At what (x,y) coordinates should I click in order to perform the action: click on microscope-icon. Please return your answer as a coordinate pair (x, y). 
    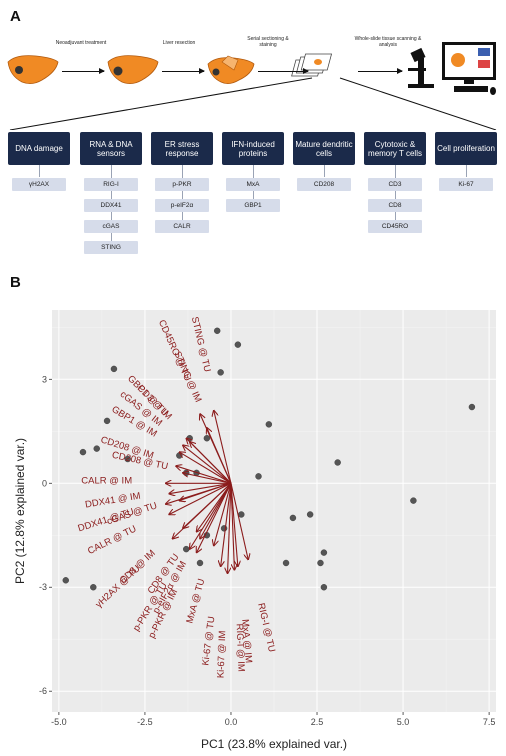
    Looking at the image, I should click on (421, 67).